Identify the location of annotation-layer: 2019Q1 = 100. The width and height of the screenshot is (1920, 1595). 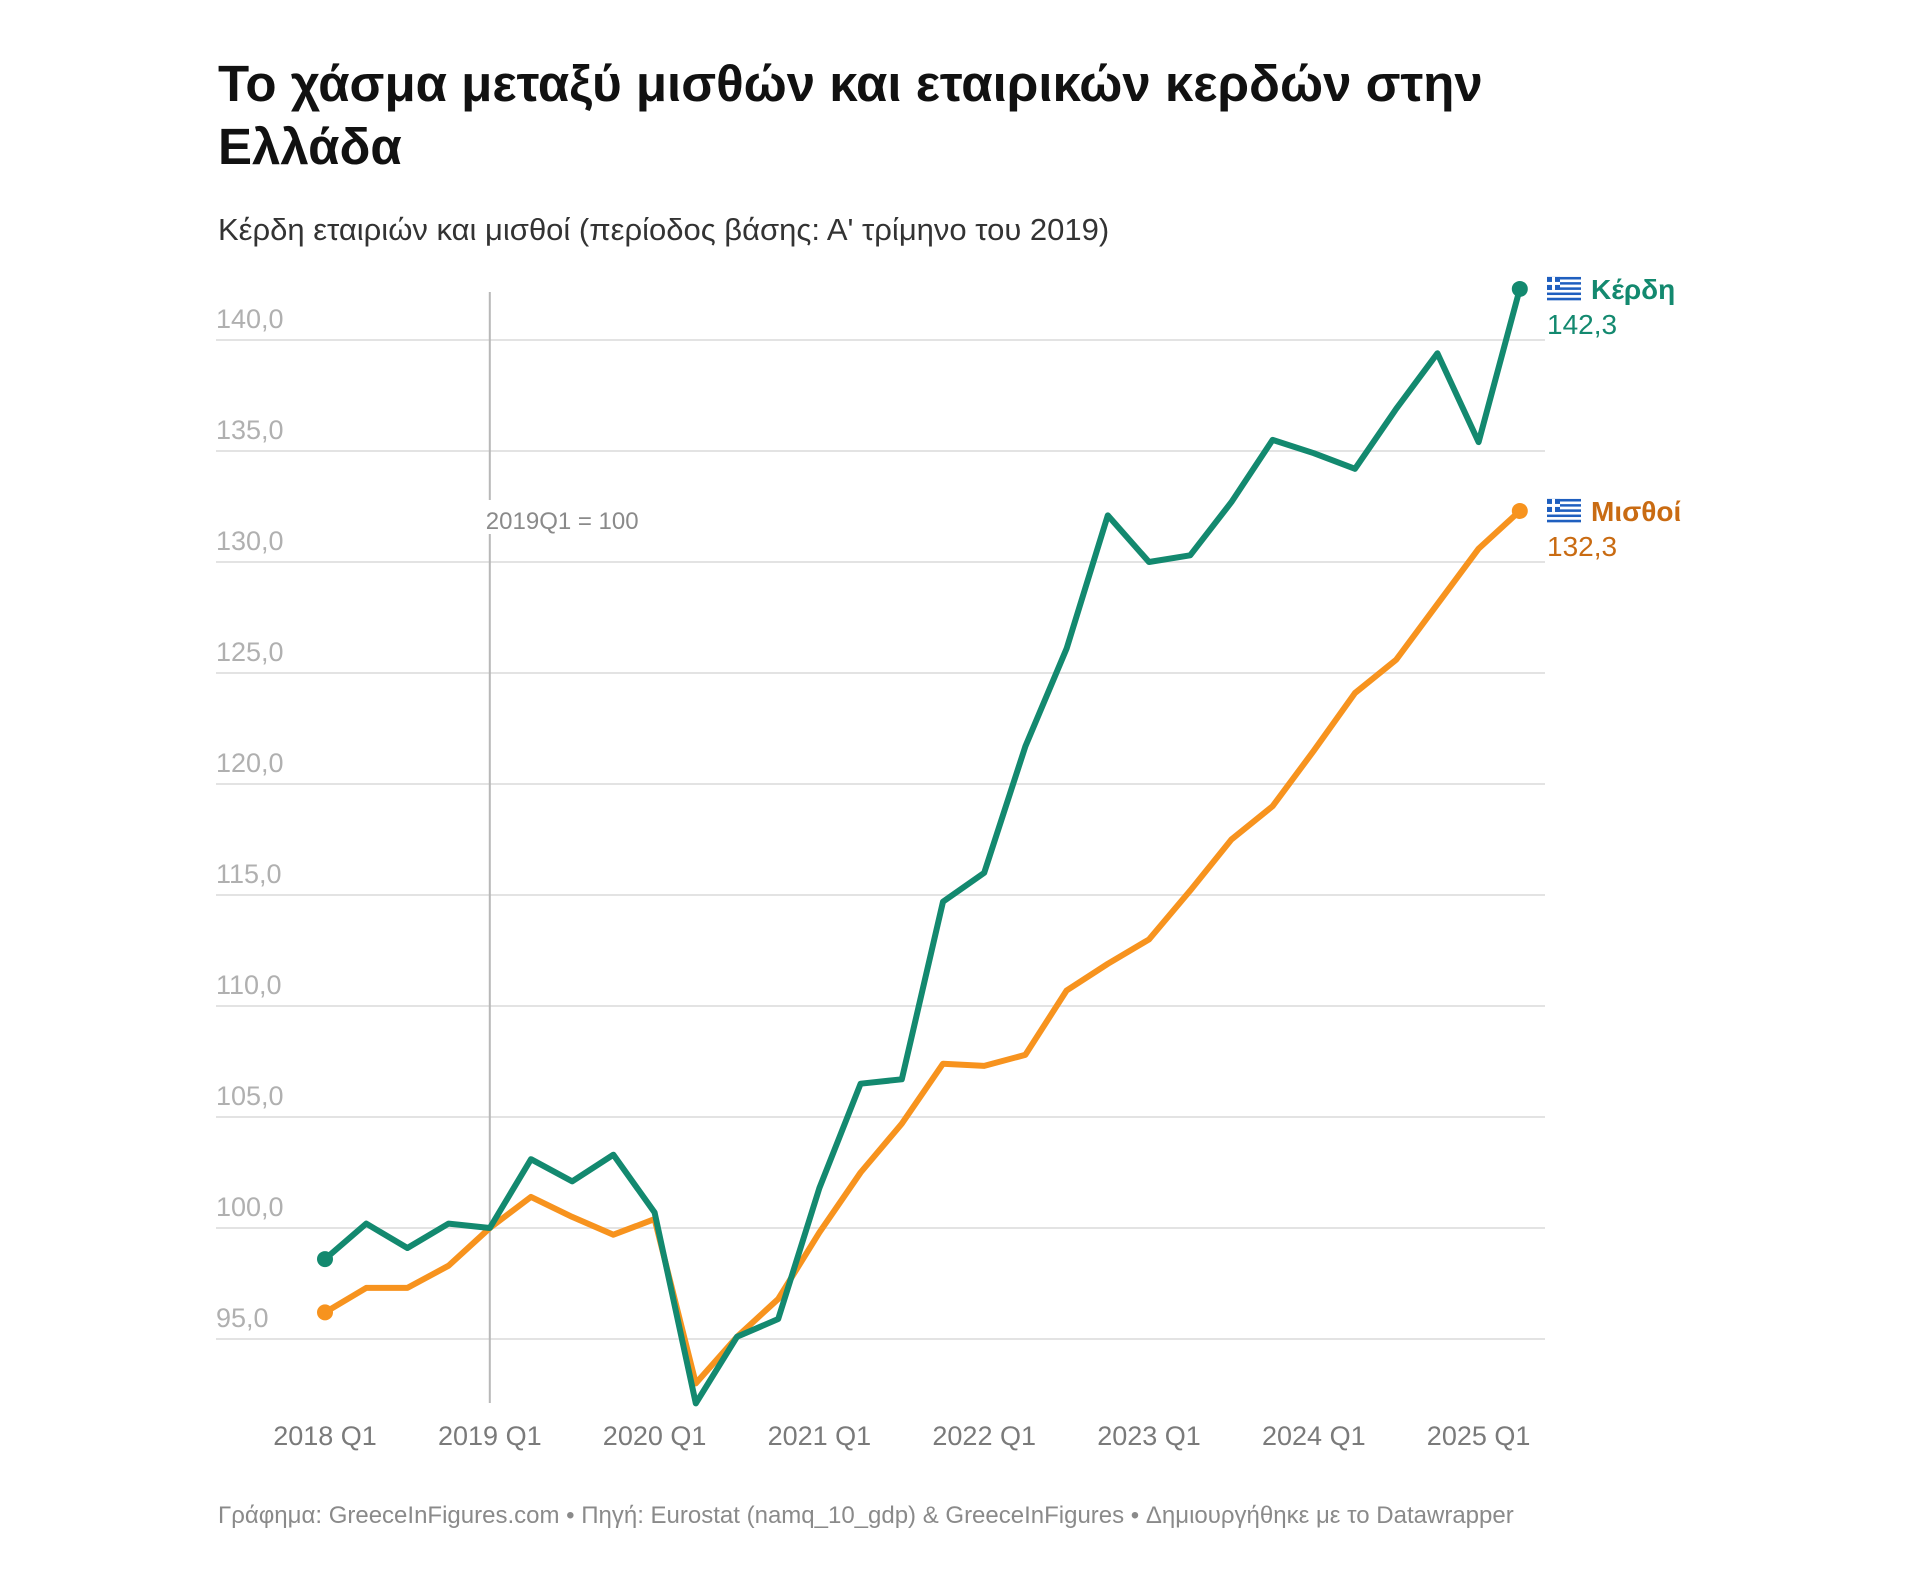
(562, 847).